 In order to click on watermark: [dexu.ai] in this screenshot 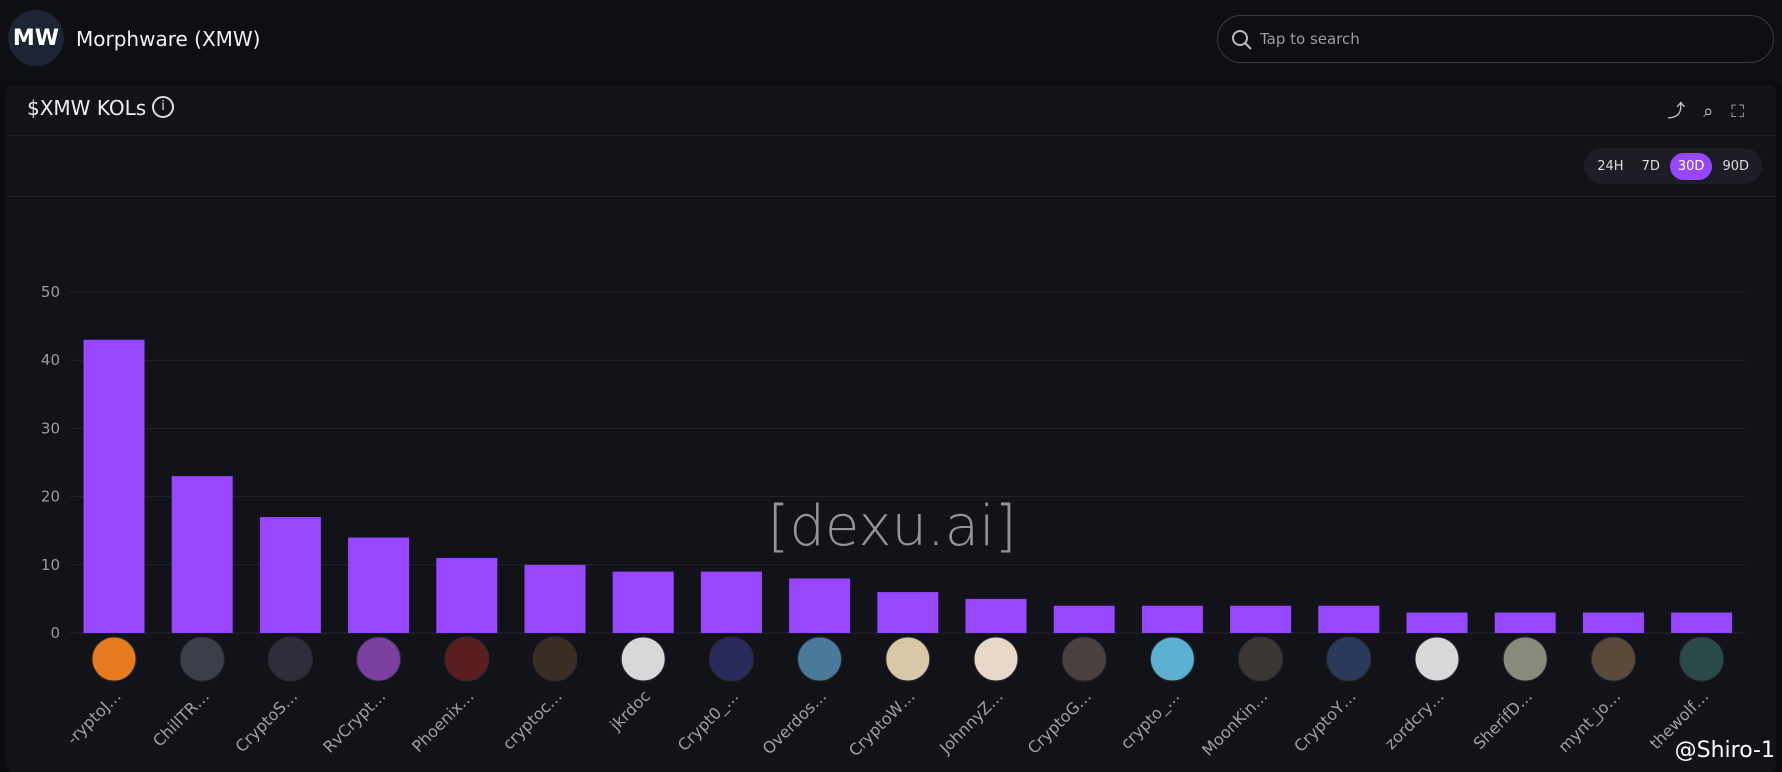, I will do `click(891, 526)`.